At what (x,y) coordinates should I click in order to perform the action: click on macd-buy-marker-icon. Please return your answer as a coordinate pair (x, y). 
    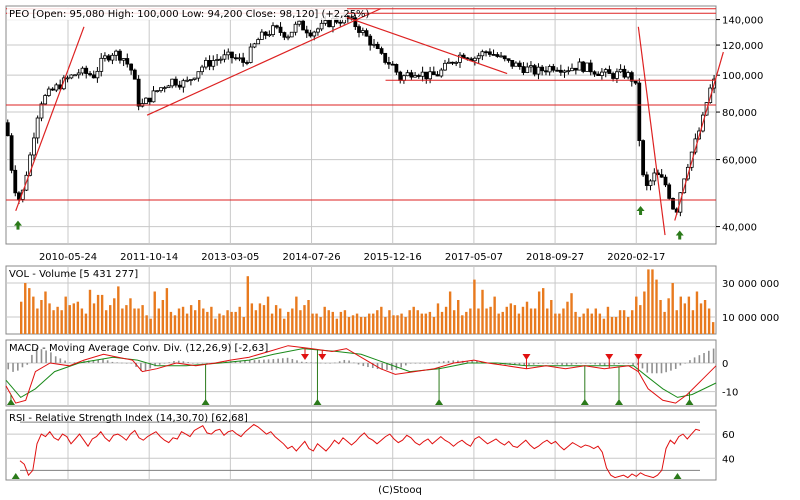
    Looking at the image, I should click on (317, 402).